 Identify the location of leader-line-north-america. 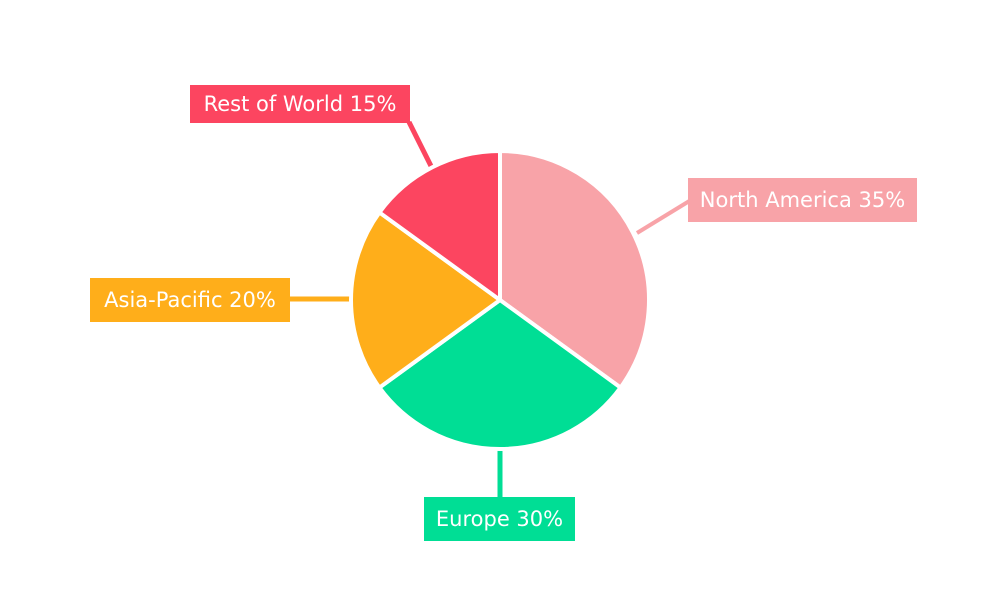
(664, 216).